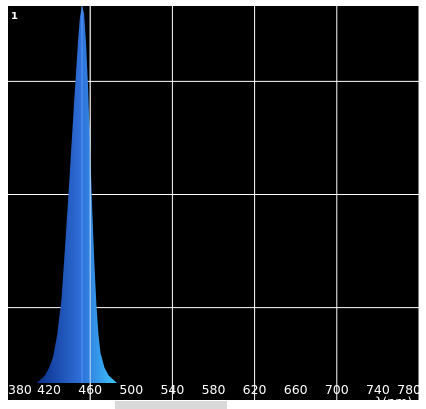 Image resolution: width=426 pixels, height=409 pixels. What do you see at coordinates (296, 389) in the screenshot?
I see `x-tick-label: 660` at bounding box center [296, 389].